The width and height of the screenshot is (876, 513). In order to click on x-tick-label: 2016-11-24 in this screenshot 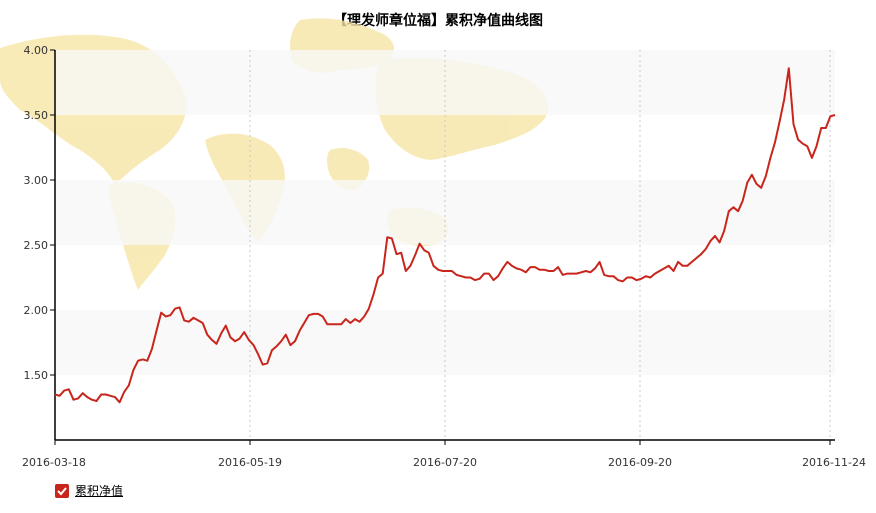, I will do `click(834, 462)`.